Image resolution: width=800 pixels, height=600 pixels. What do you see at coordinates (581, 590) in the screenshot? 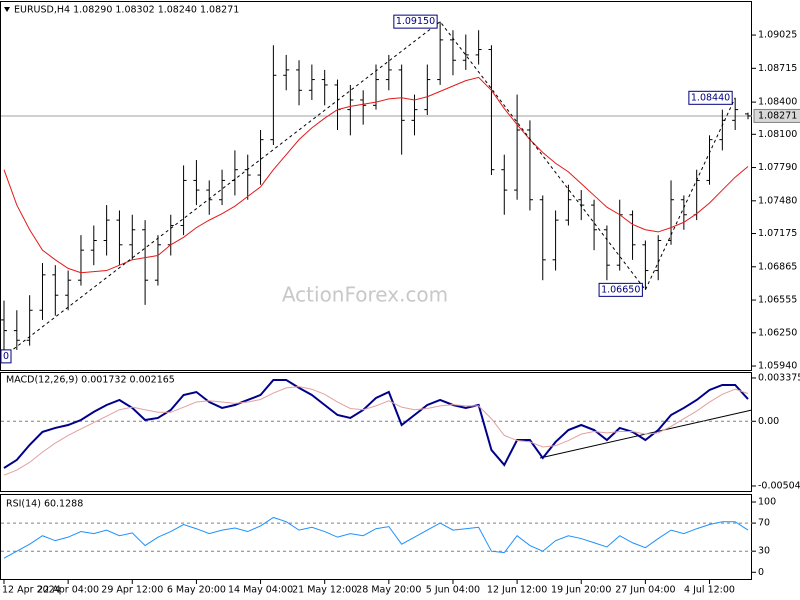
I see `x-tick-label: 19 Jun 20:00` at bounding box center [581, 590].